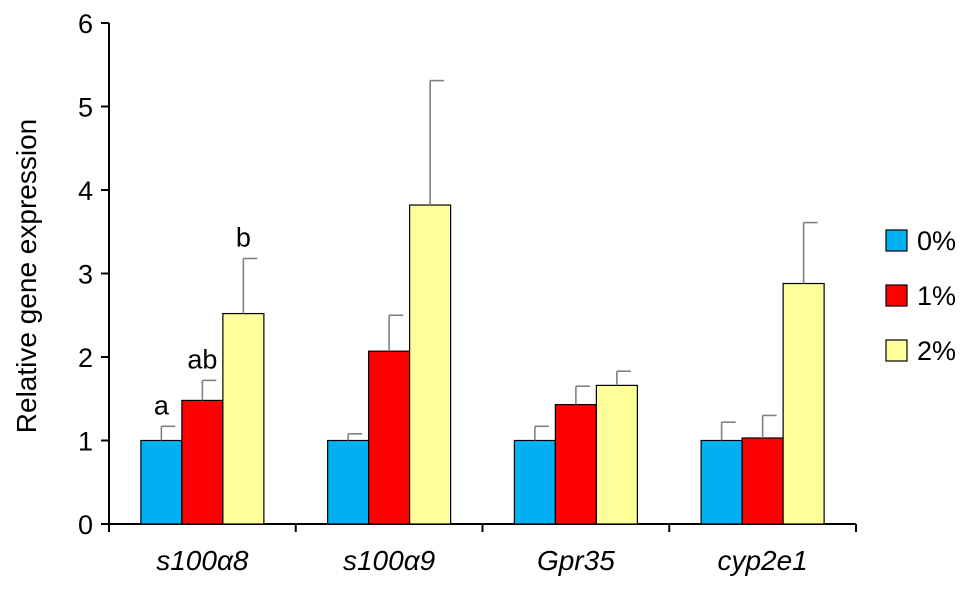 Image resolution: width=974 pixels, height=590 pixels. Describe the element at coordinates (162, 405) in the screenshot. I see `significance-label: a` at that location.